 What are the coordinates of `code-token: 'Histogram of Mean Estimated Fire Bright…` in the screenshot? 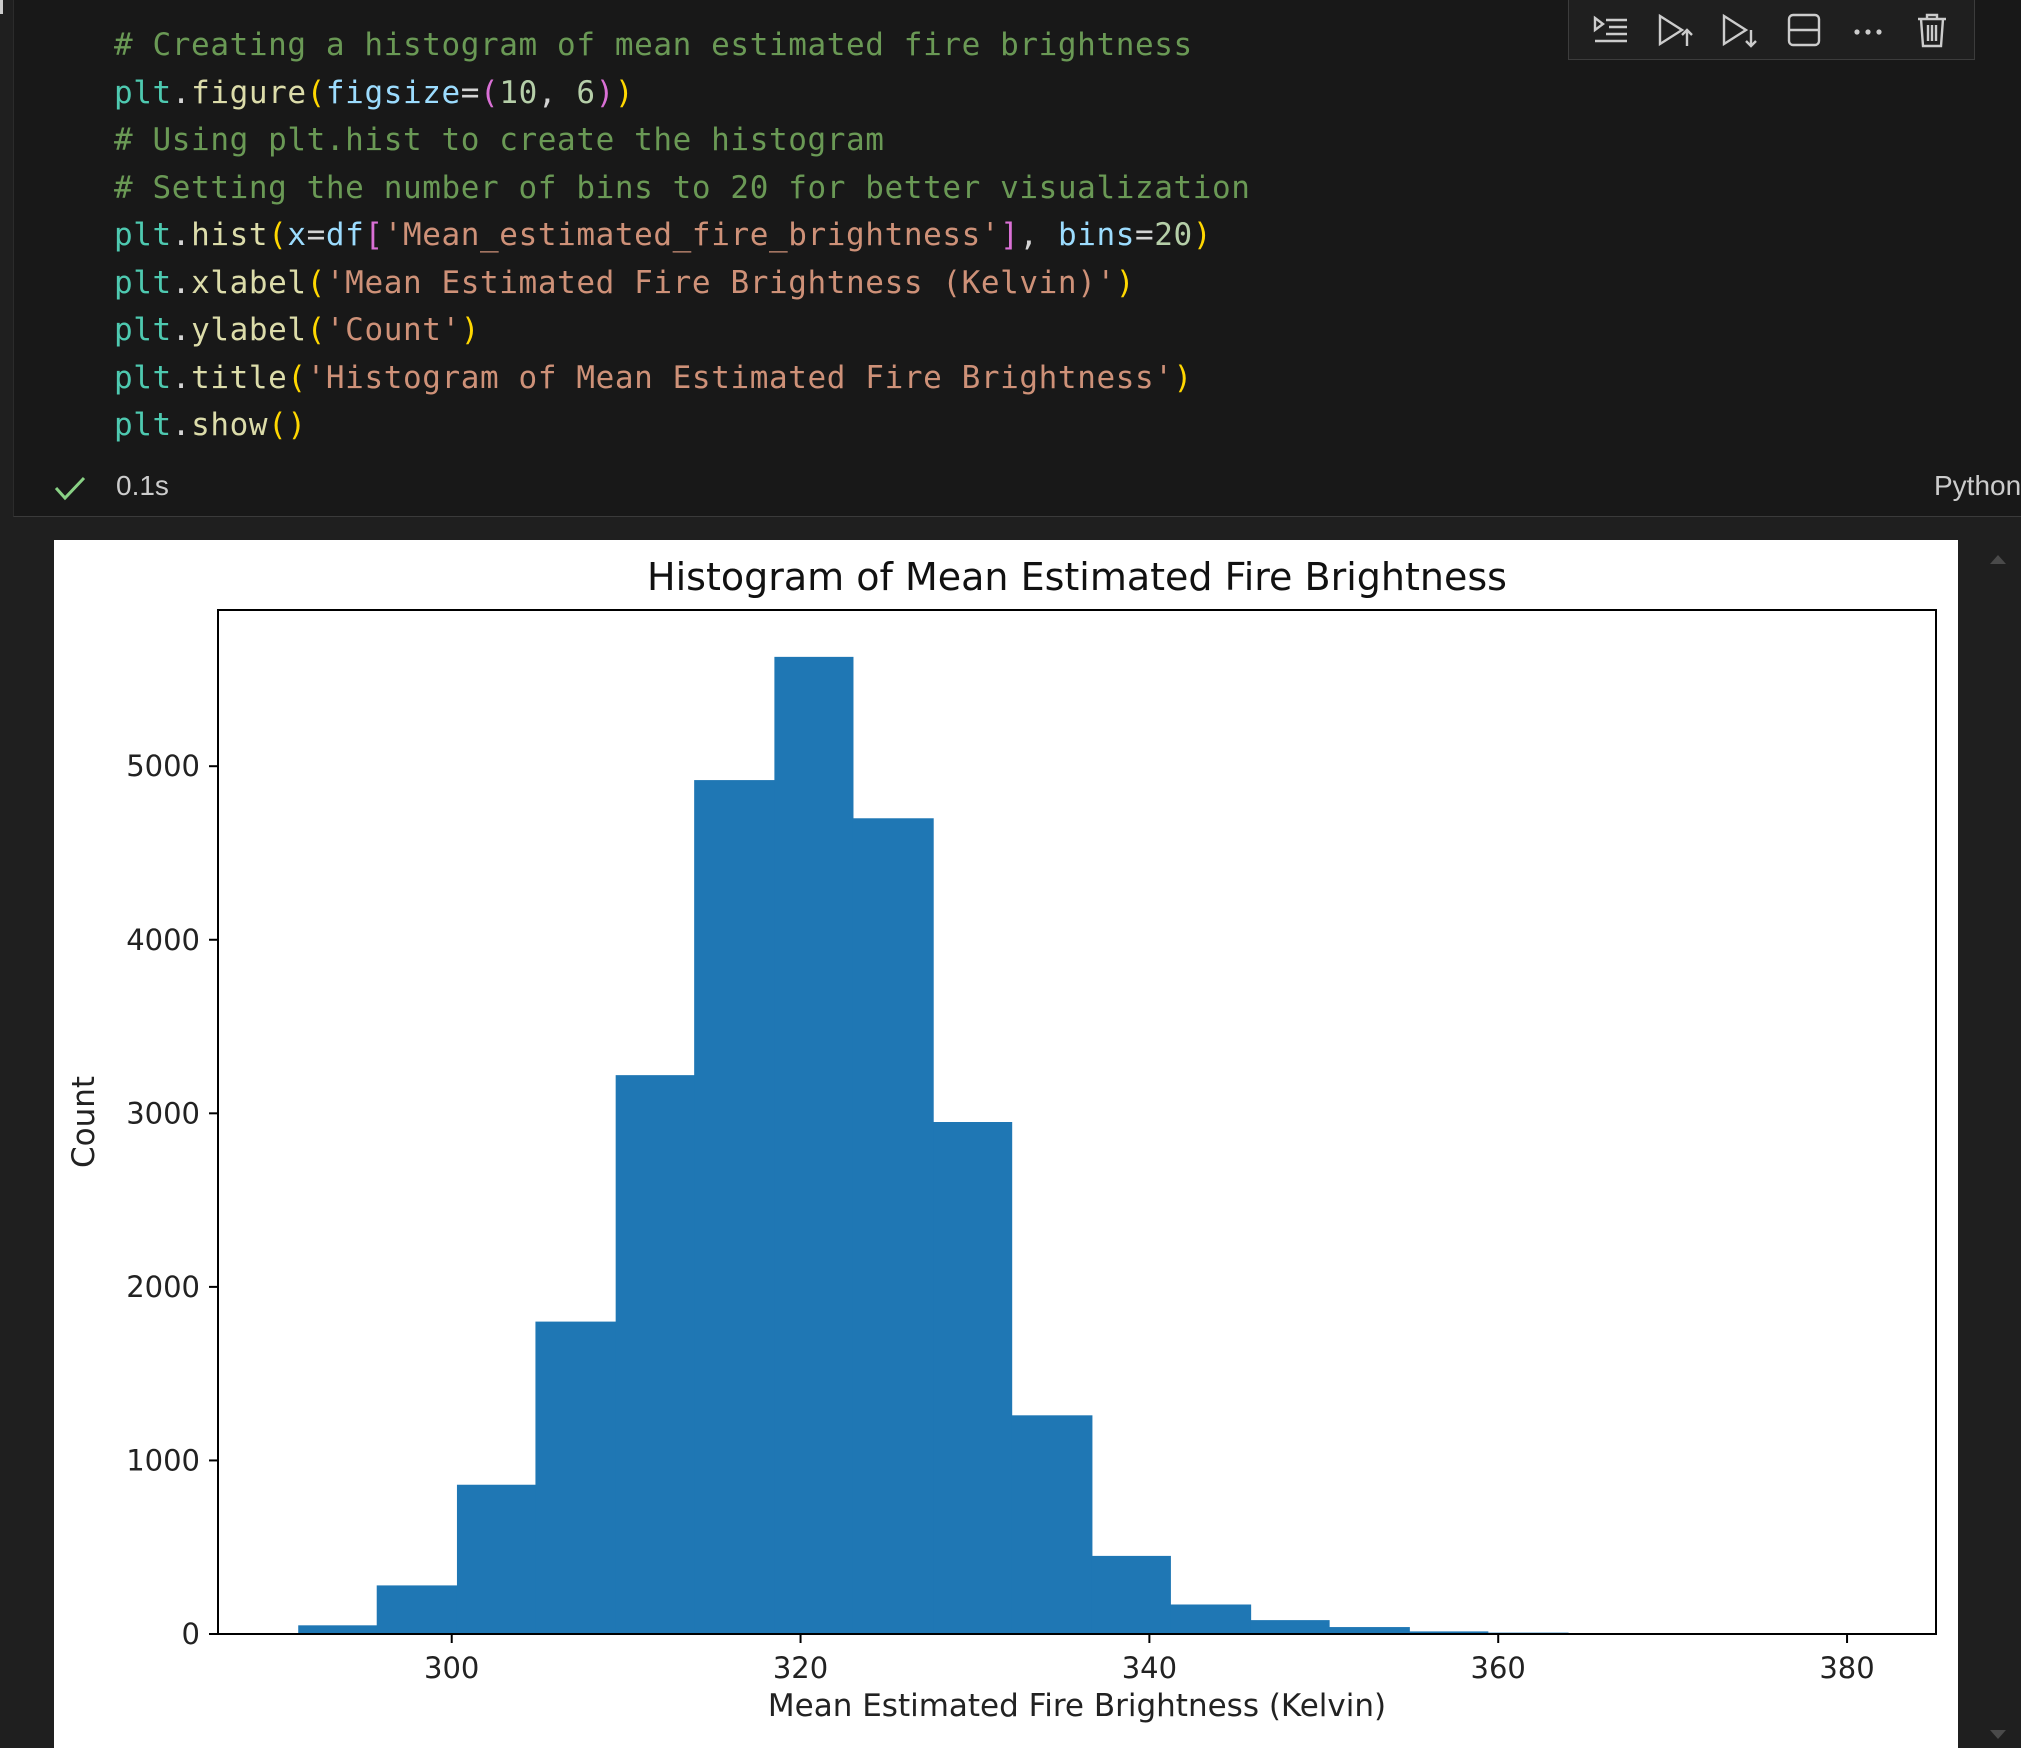 It's located at (740, 377).